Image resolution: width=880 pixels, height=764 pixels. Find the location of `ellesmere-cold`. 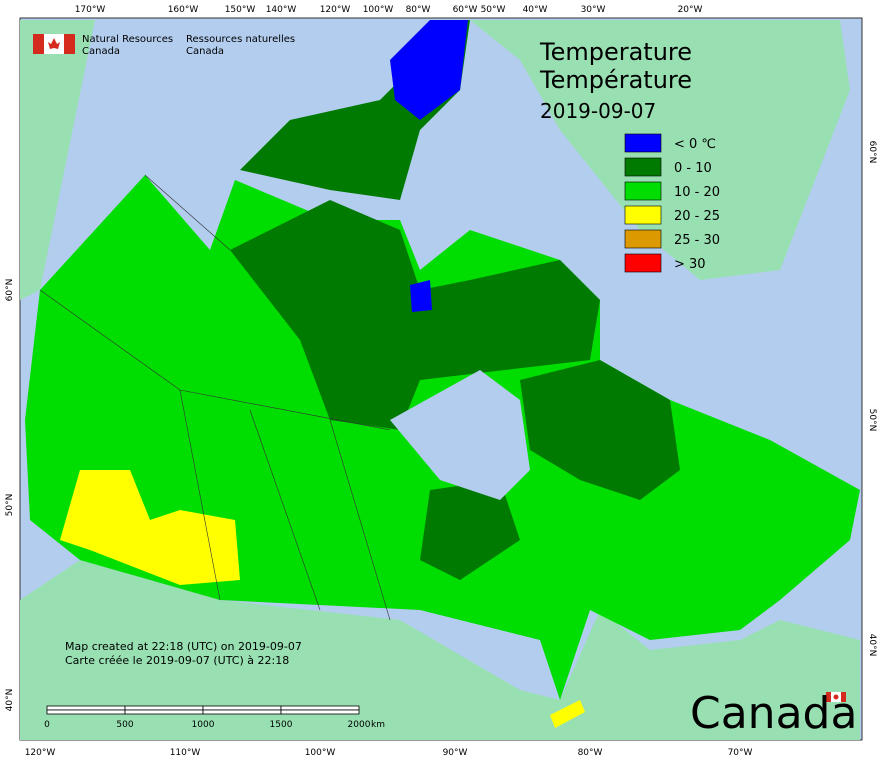

ellesmere-cold is located at coordinates (429, 70).